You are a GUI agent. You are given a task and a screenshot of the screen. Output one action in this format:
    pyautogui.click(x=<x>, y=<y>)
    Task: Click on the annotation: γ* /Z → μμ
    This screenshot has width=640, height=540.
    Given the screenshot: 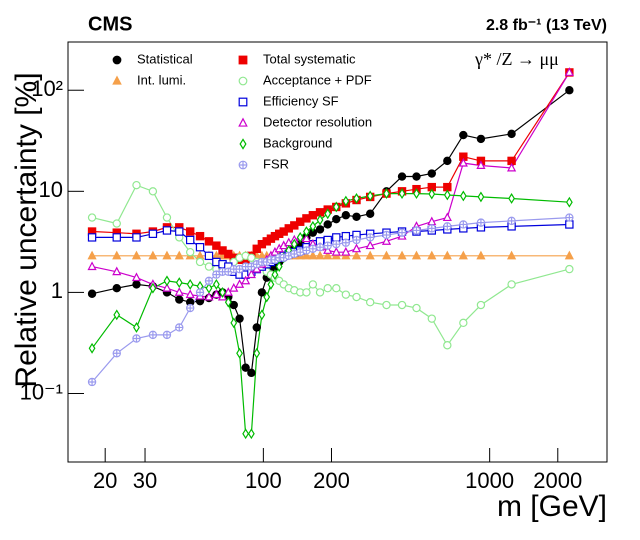 What is the action you would take?
    pyautogui.click(x=516, y=59)
    